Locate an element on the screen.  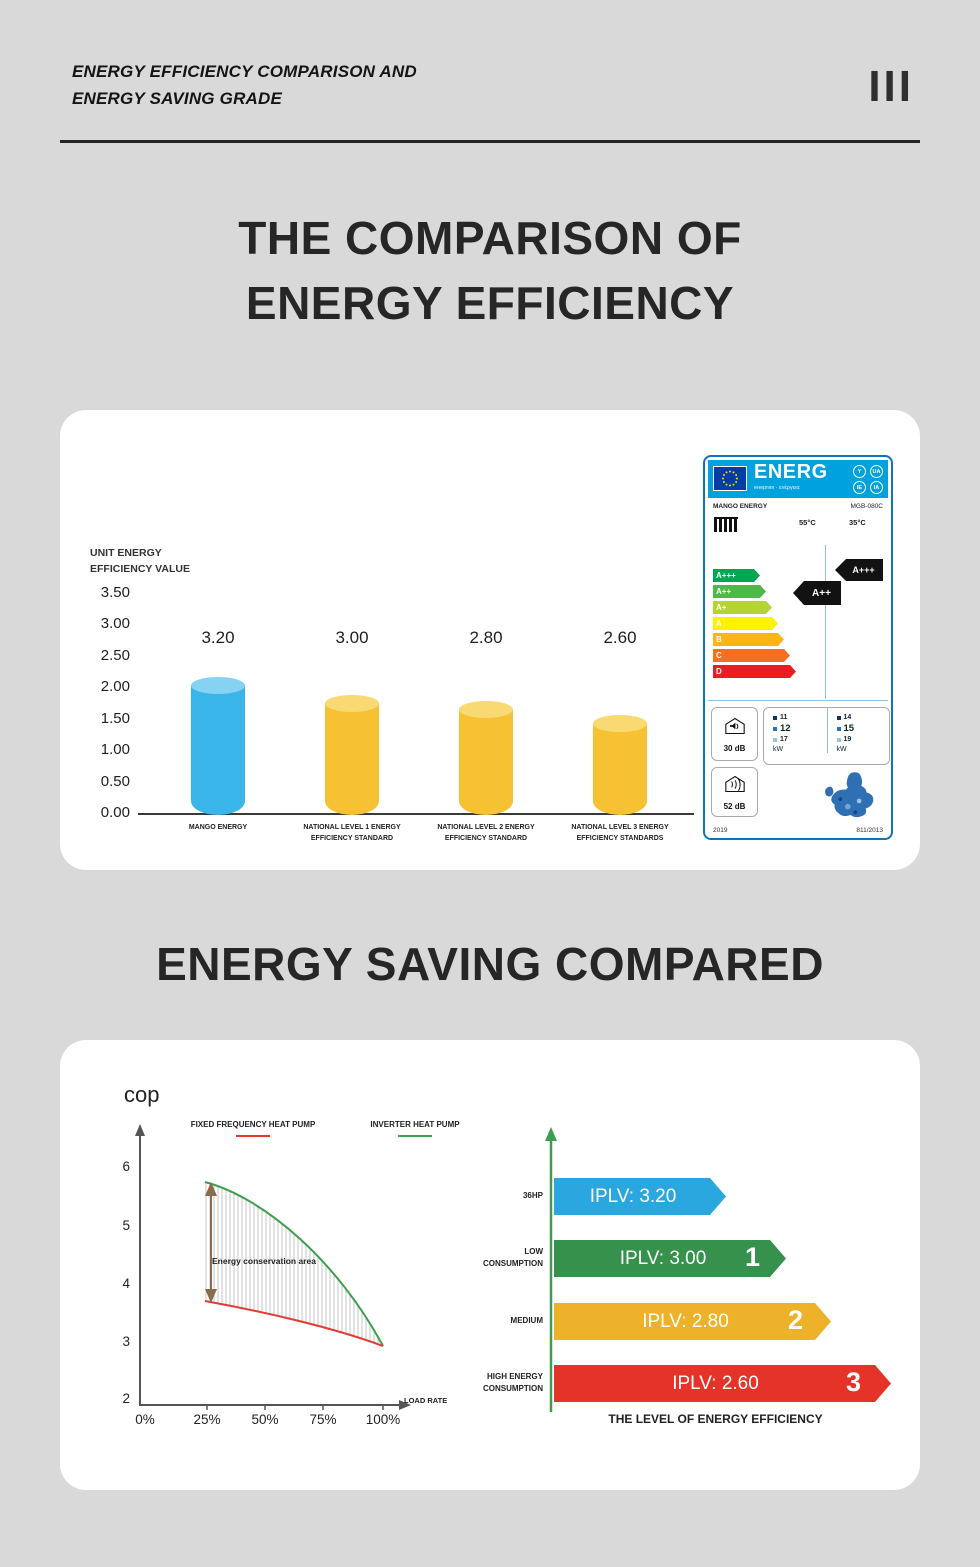
y-tick-label: 3.00 is located at coordinates (115, 623).